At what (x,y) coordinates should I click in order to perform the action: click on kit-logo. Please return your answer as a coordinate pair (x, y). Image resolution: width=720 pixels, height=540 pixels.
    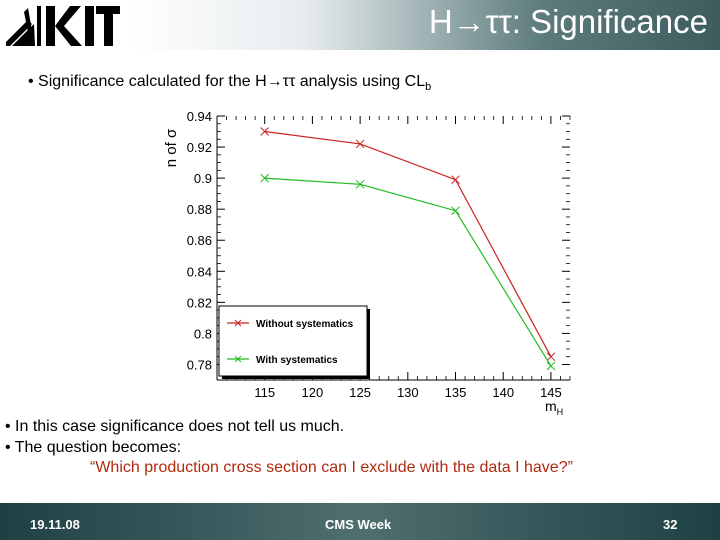
    Looking at the image, I should click on (63, 26).